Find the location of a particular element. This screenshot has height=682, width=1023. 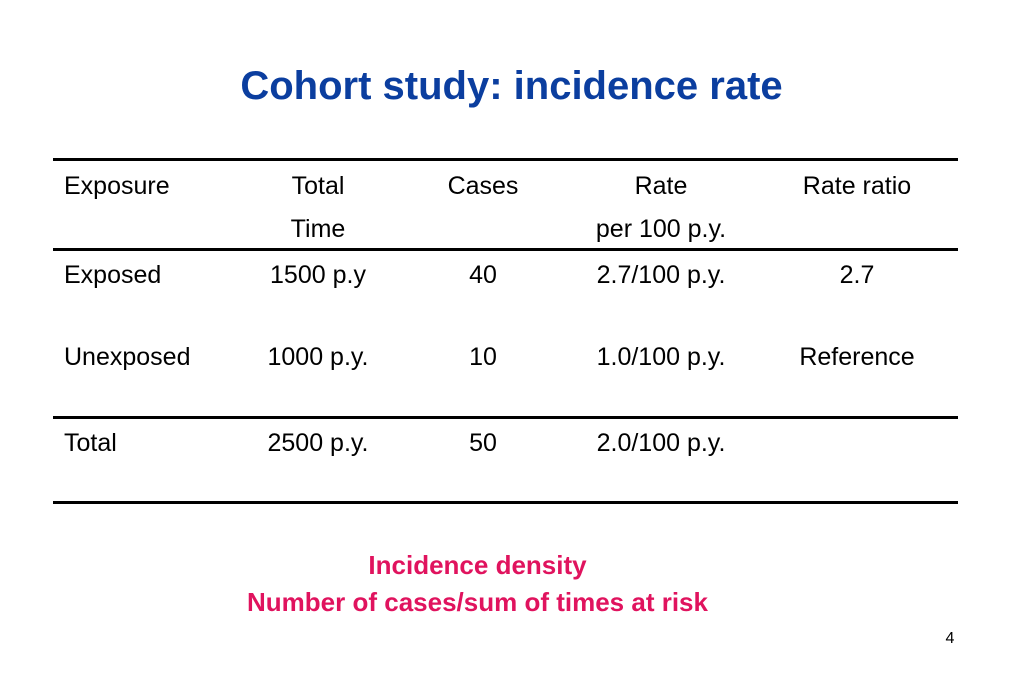

total-label: Total is located at coordinates (90, 443).